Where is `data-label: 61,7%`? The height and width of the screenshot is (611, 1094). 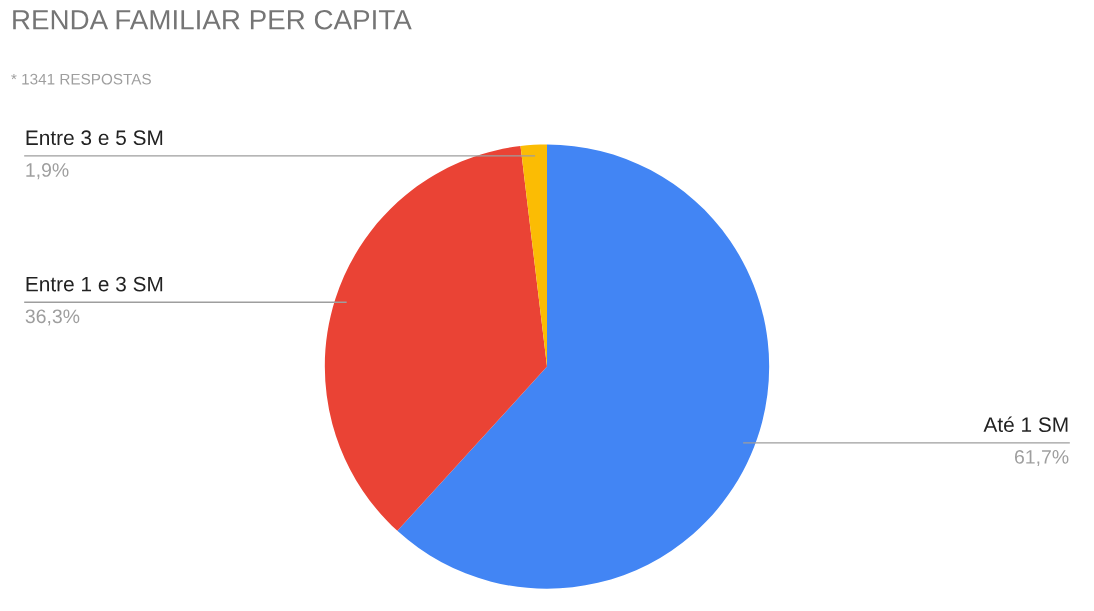 data-label: 61,7% is located at coordinates (1041, 458).